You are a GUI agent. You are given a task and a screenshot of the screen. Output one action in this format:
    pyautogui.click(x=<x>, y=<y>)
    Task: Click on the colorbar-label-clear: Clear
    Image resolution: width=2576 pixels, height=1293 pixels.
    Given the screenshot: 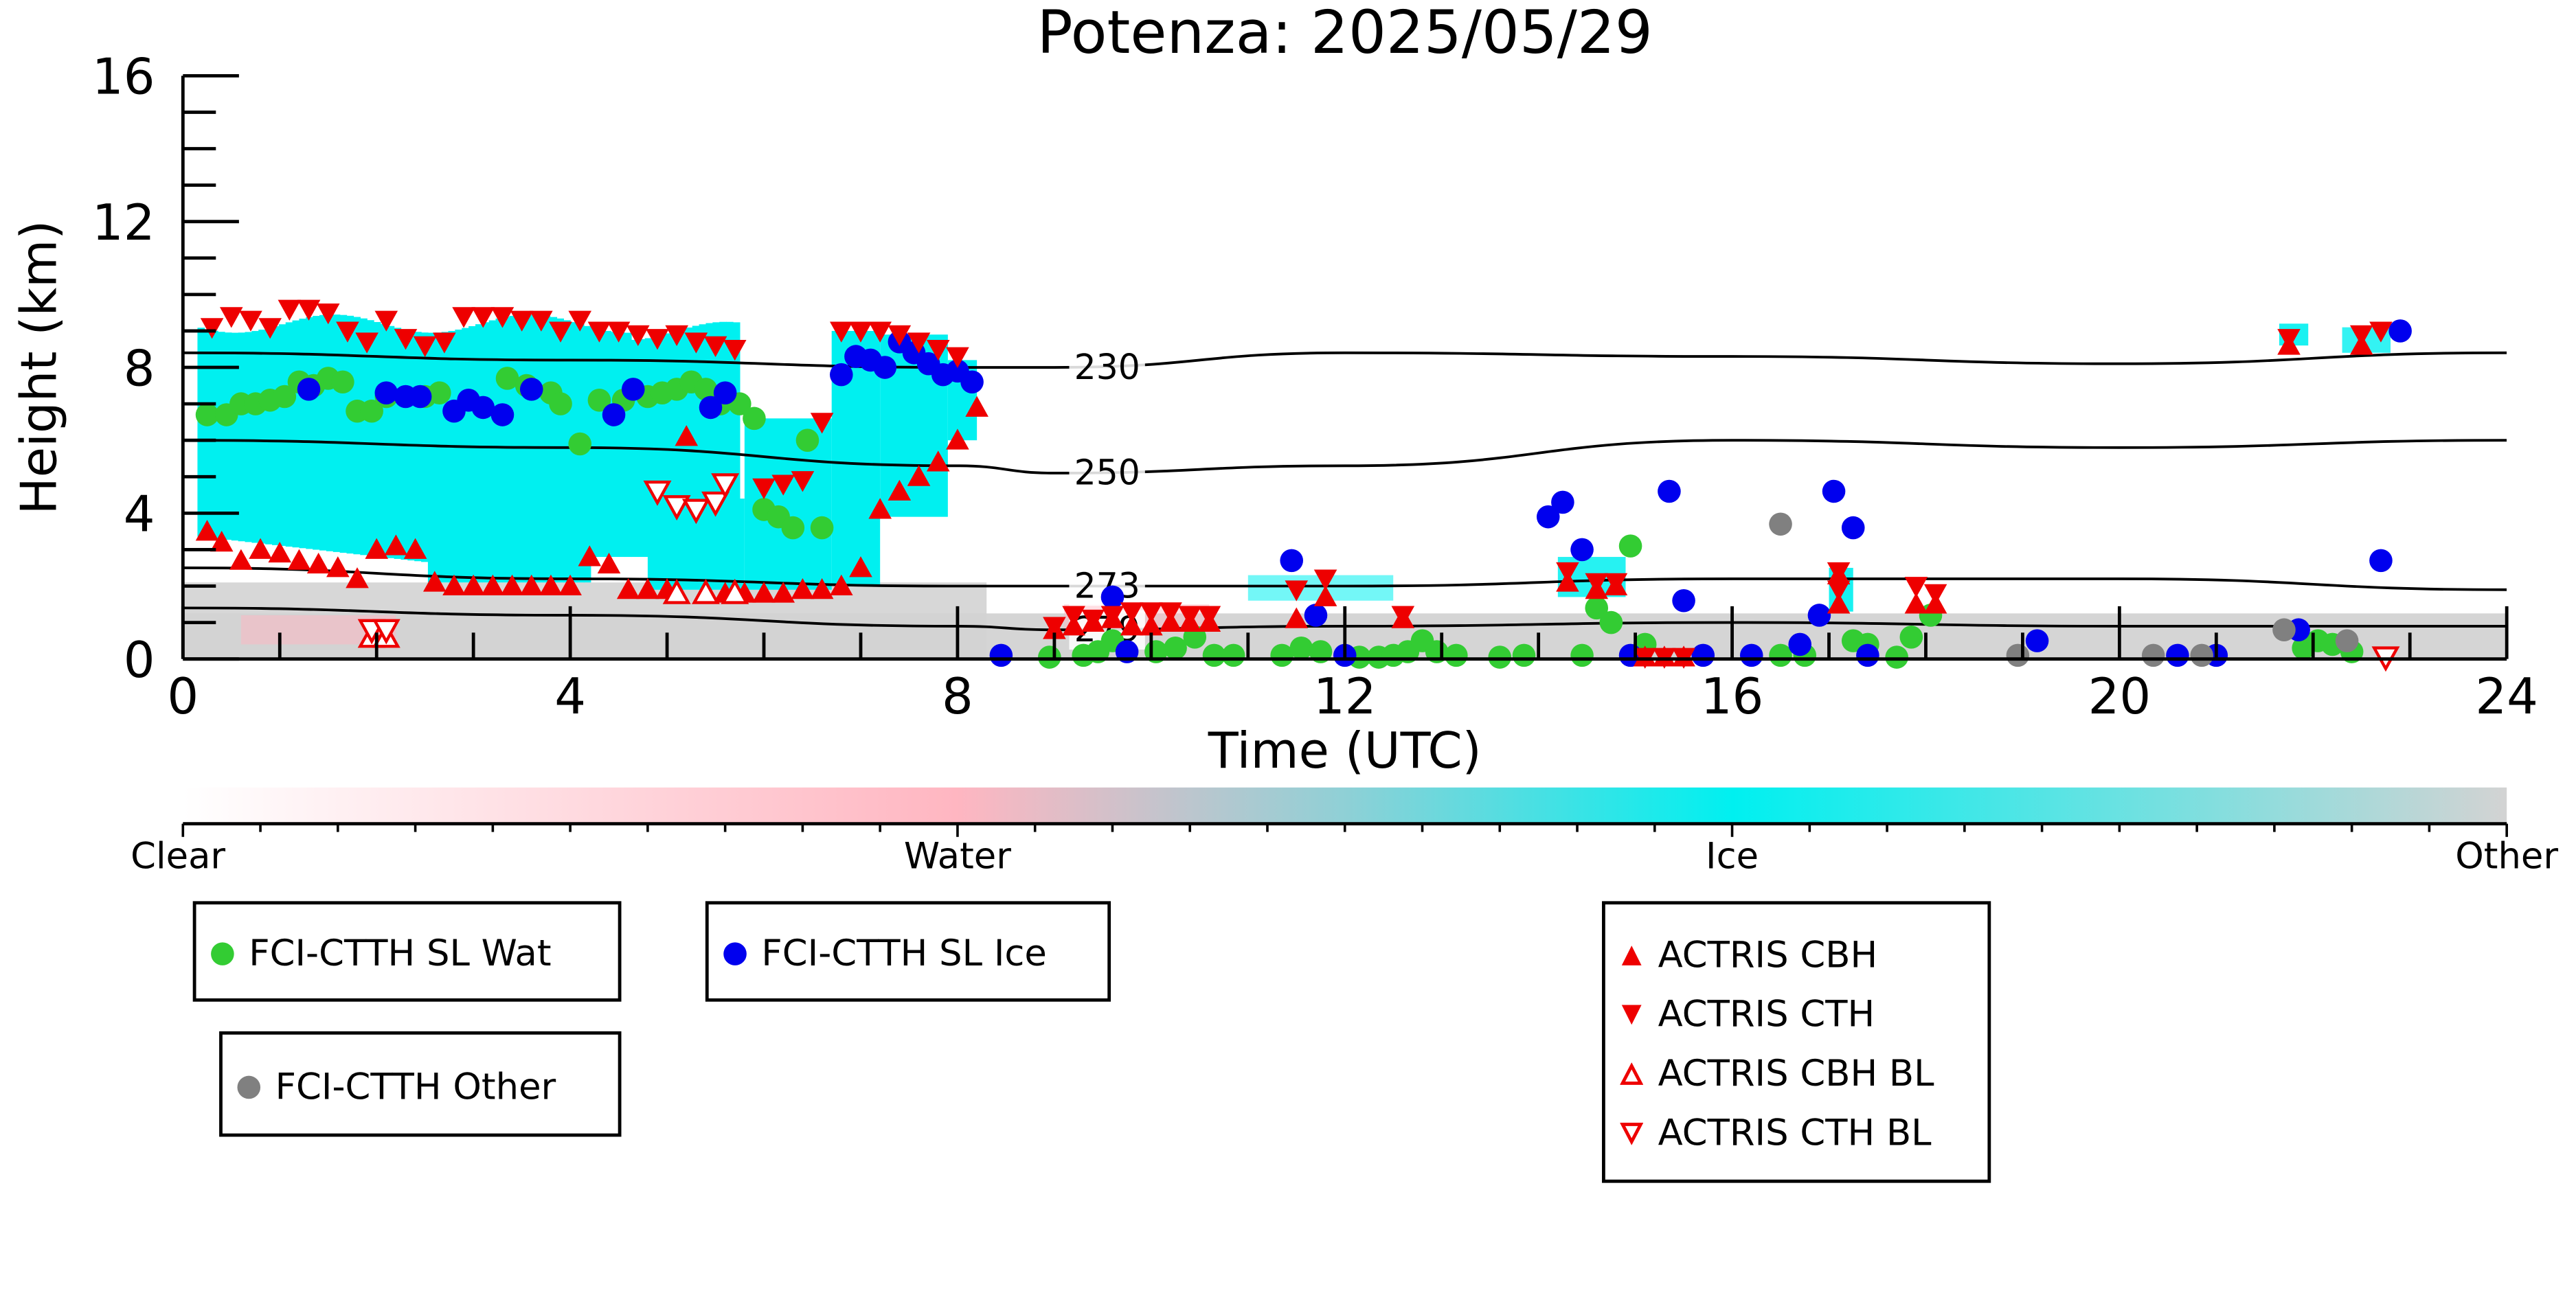 What is the action you would take?
    pyautogui.click(x=178, y=856)
    